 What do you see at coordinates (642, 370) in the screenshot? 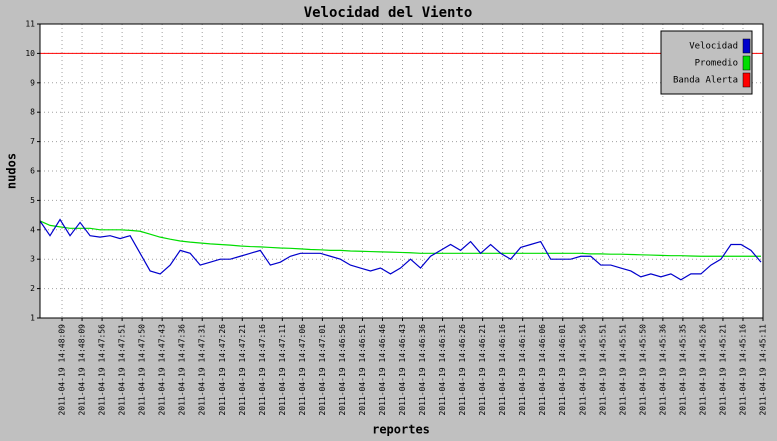
I see `x-tick-label: 2011-04-19 14:45:50` at bounding box center [642, 370].